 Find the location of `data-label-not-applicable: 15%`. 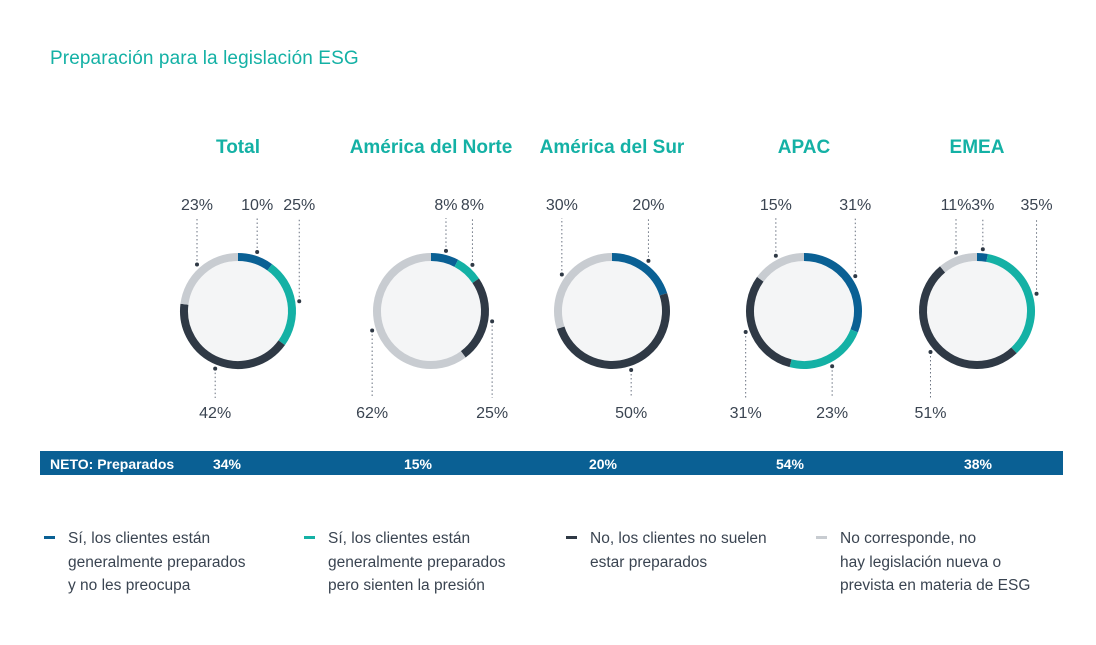

data-label-not-applicable: 15% is located at coordinates (776, 205).